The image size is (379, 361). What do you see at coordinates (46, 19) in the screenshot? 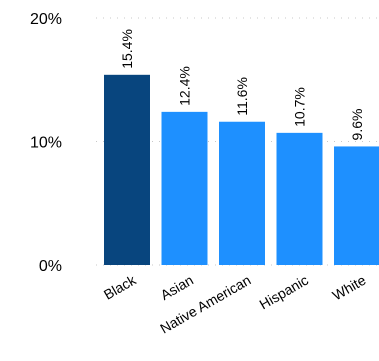
I see `y-tick-label: 20%` at bounding box center [46, 19].